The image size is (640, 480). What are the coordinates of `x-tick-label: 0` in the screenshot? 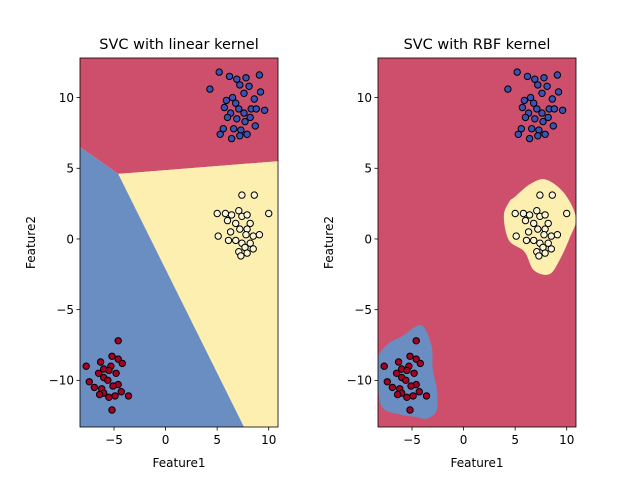 It's located at (166, 440).